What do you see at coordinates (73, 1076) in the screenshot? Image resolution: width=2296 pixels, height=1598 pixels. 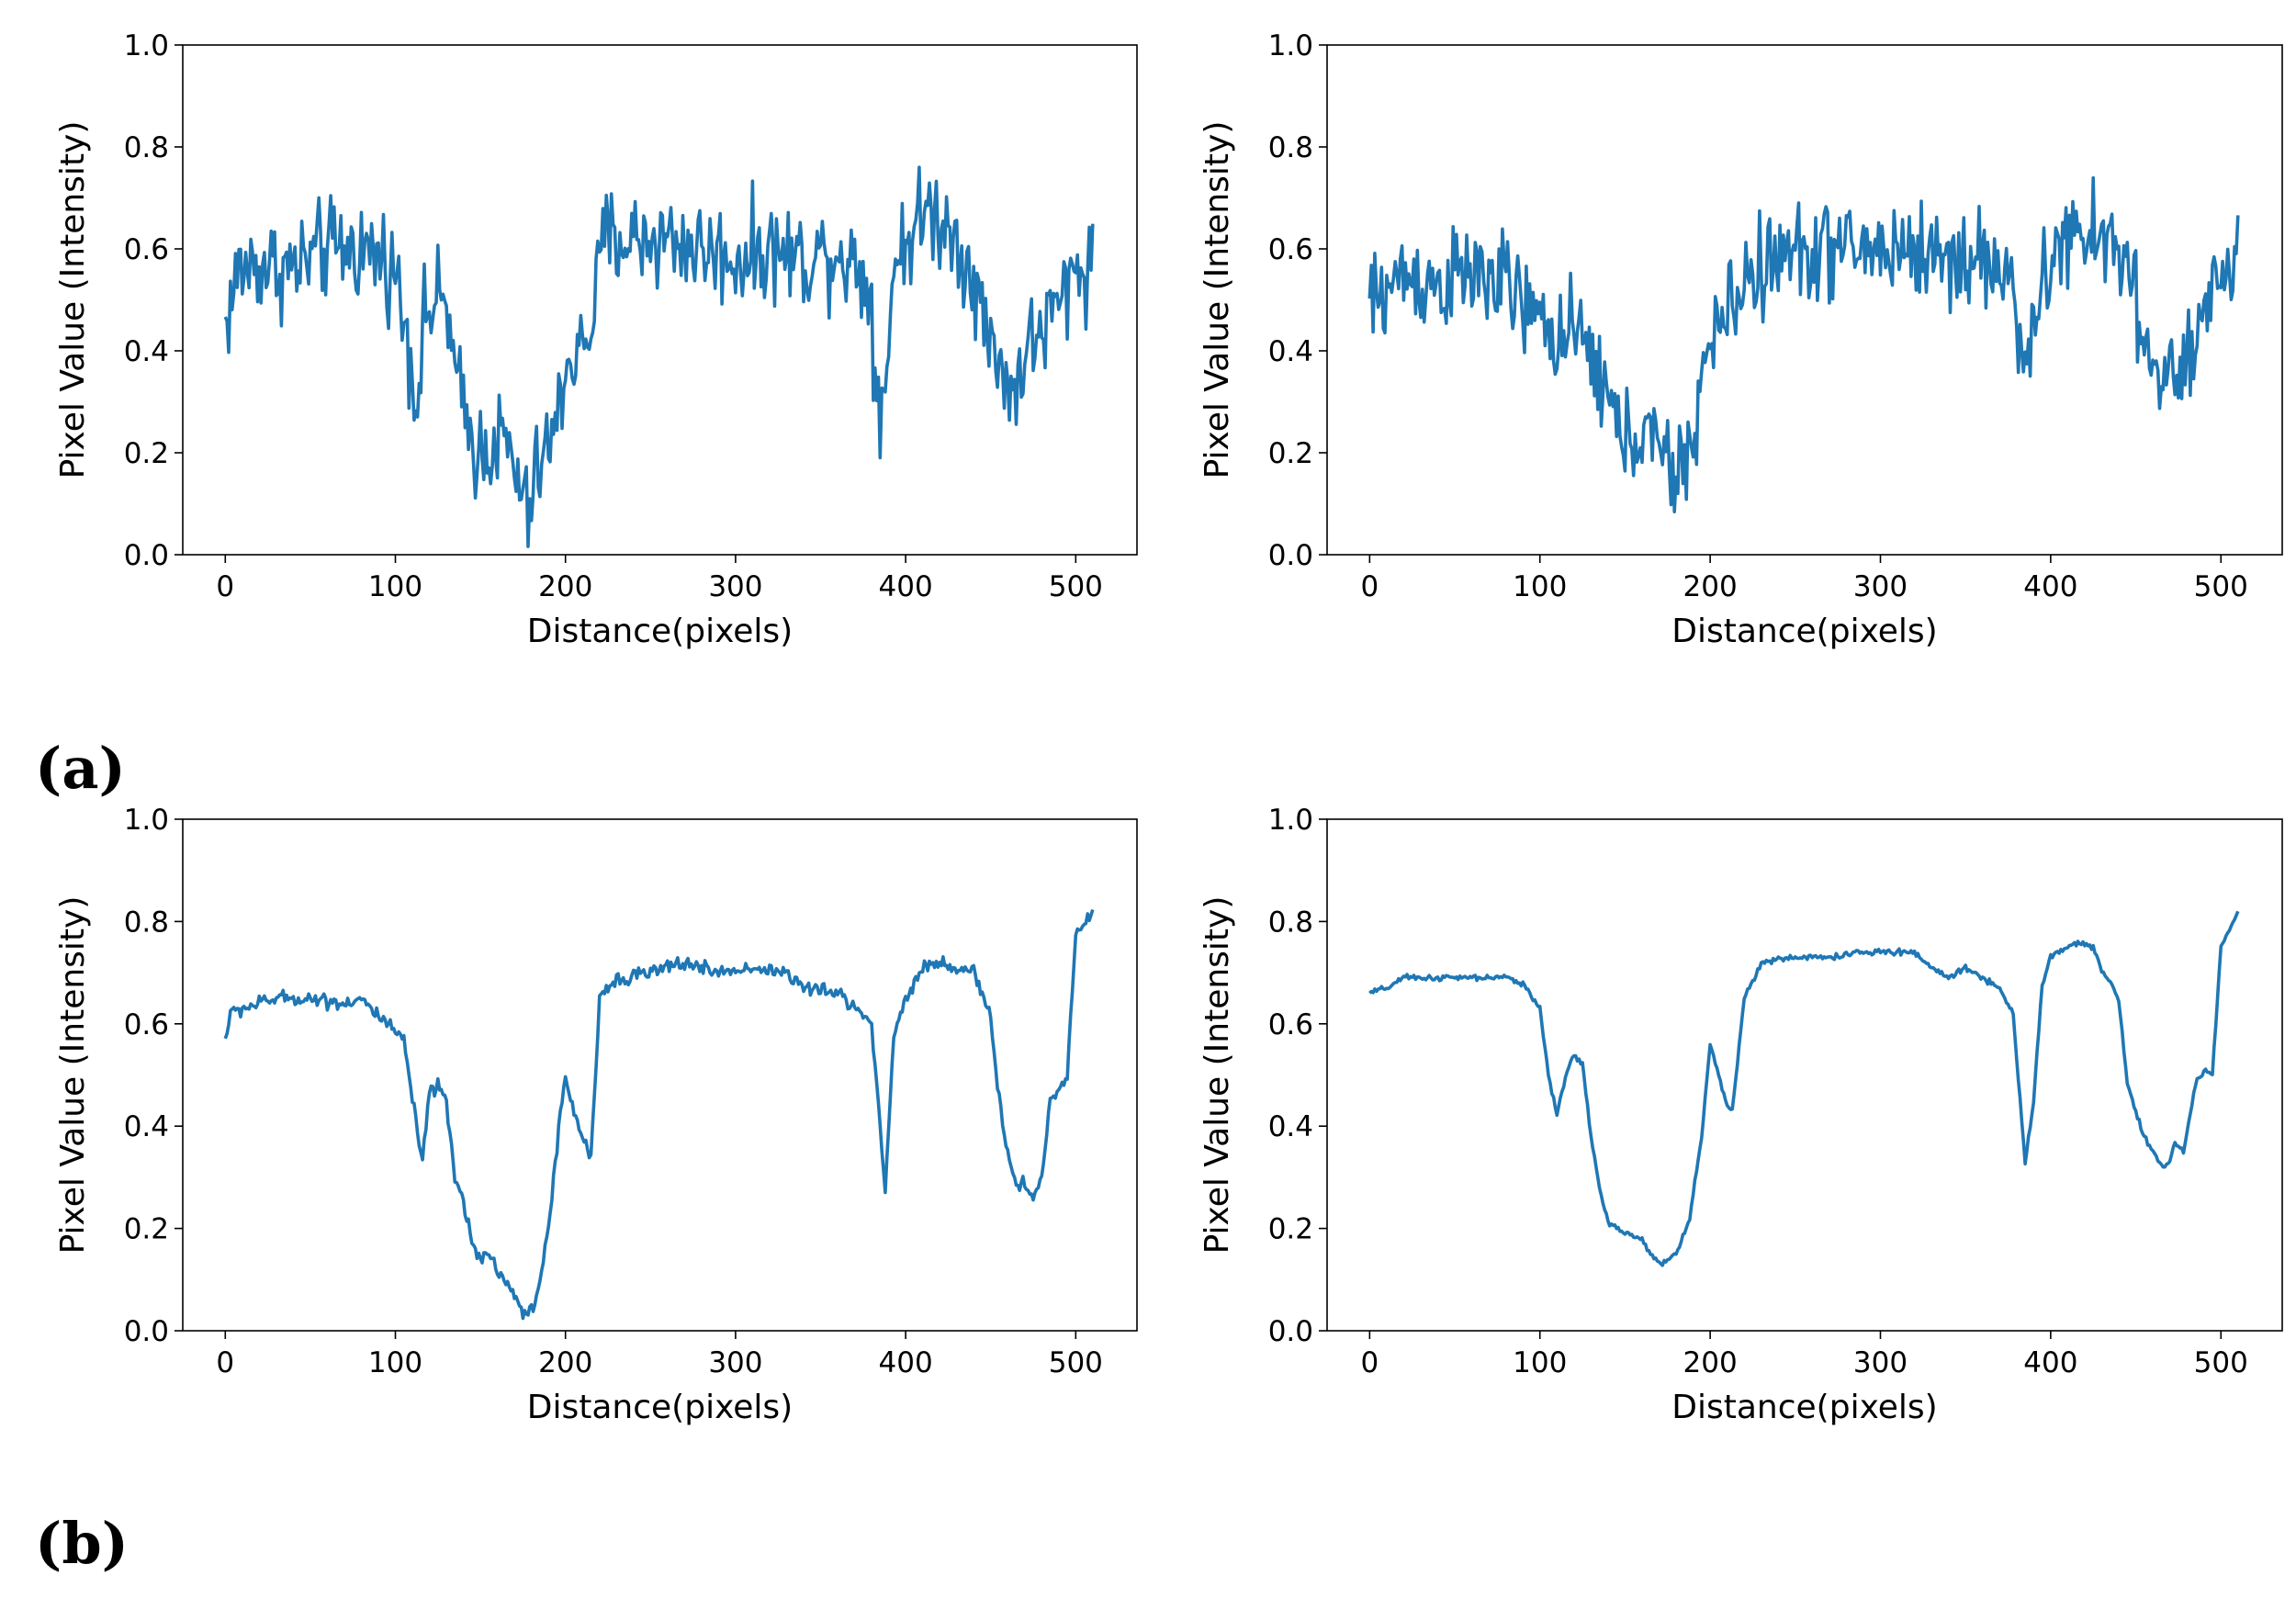 I see `chart3-y-axis-label: Pixel Value (Intensity)` at bounding box center [73, 1076].